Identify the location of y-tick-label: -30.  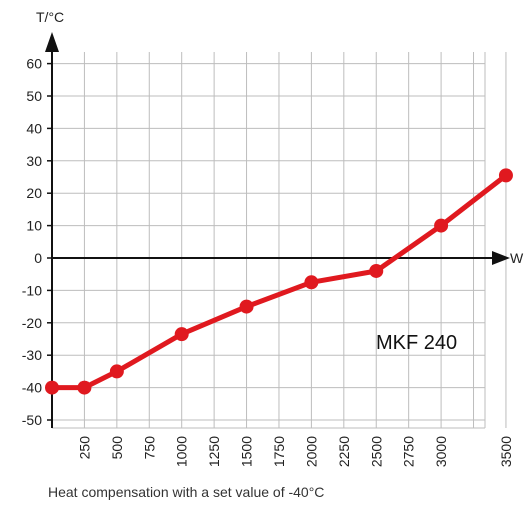
(32, 355).